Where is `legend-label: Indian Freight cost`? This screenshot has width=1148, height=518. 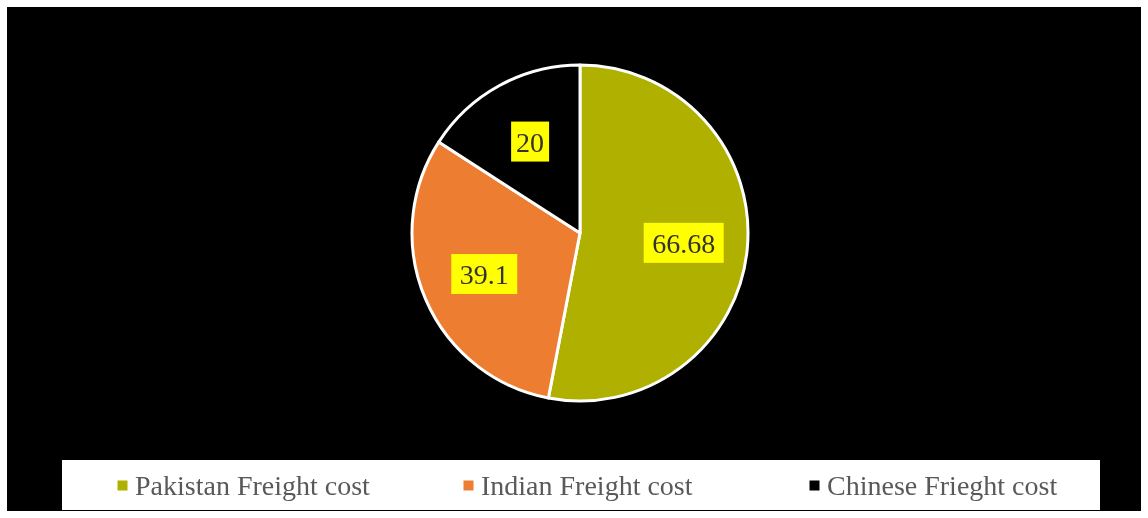 legend-label: Indian Freight cost is located at coordinates (587, 485).